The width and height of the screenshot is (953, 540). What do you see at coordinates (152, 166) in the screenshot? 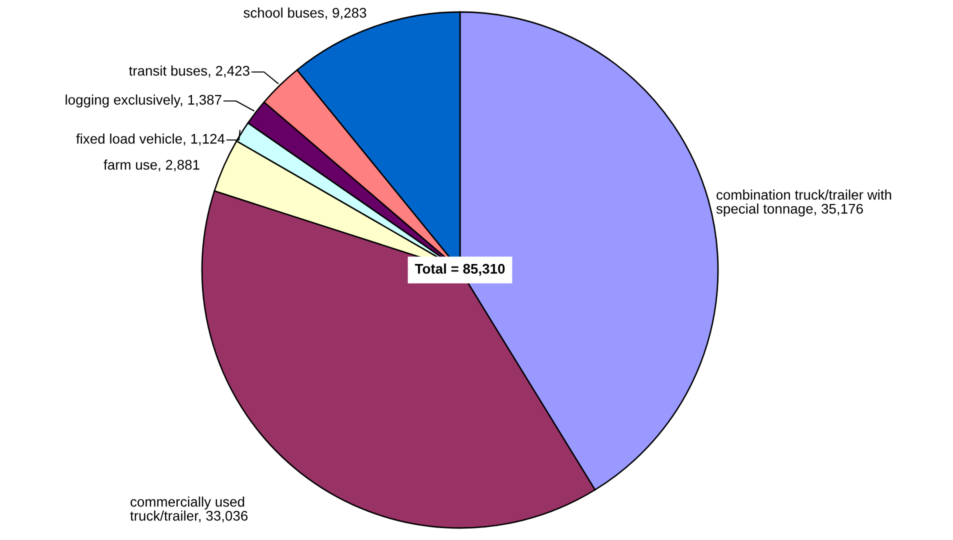
I see `slice-label: farm use, 2,881` at bounding box center [152, 166].